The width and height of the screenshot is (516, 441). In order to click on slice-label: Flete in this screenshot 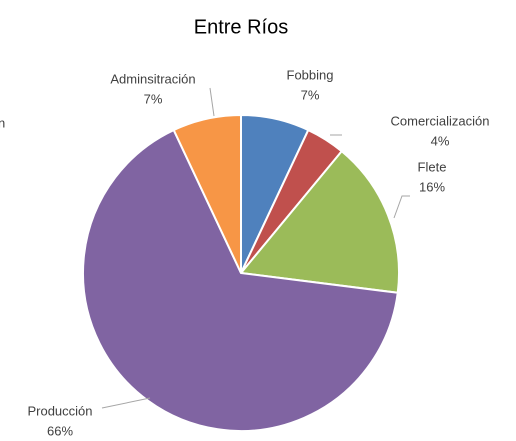, I will do `click(432, 166)`.